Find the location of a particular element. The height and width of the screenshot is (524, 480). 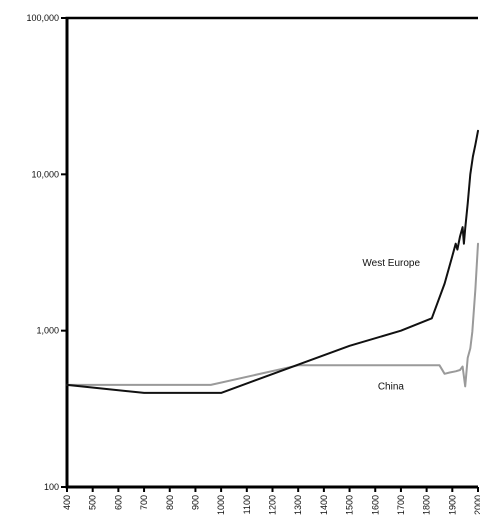

x-tick-label: 800 is located at coordinates (170, 502).